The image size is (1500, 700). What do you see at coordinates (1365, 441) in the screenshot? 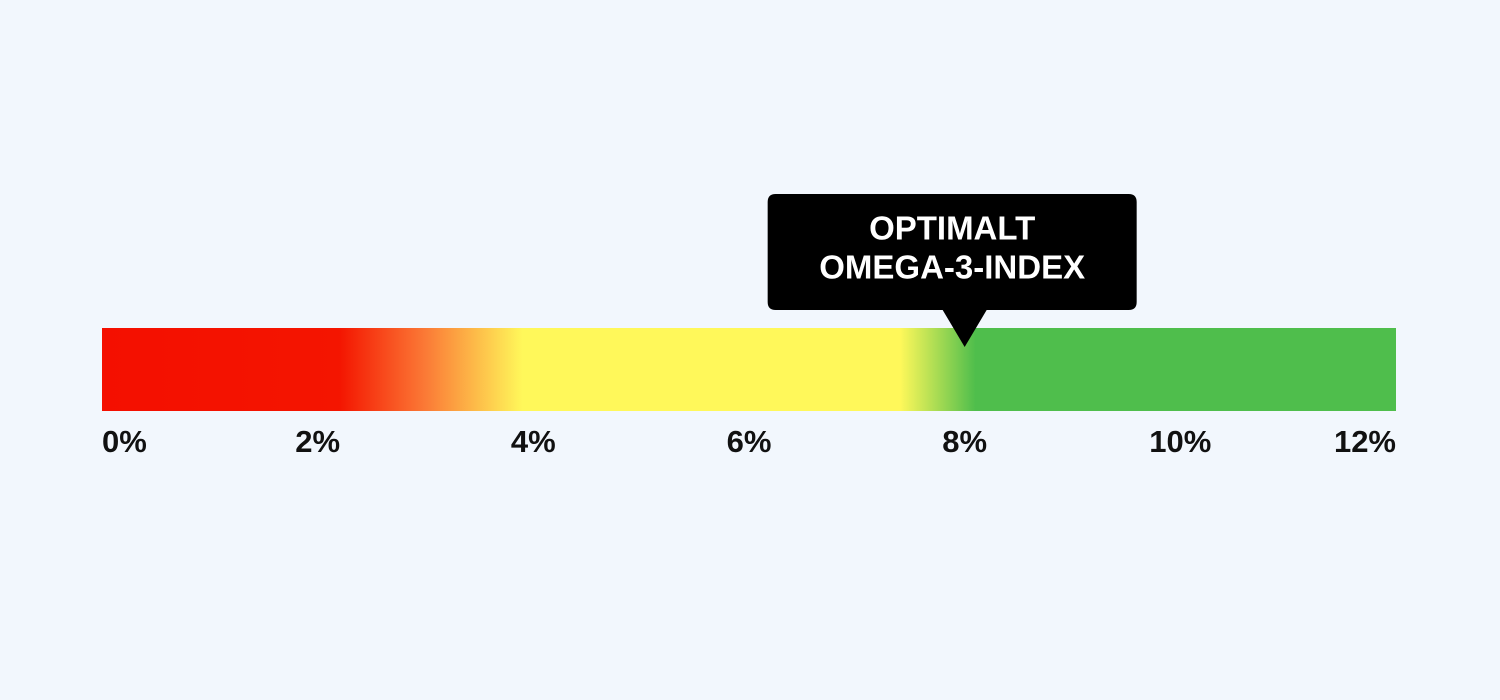
I see `x-tick-label: 12%` at bounding box center [1365, 441].